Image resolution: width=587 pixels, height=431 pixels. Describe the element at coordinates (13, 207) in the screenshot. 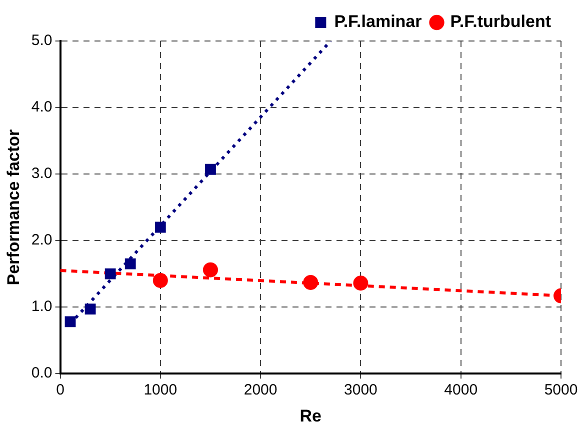

I see `y-axis-title: Performance factor` at that location.